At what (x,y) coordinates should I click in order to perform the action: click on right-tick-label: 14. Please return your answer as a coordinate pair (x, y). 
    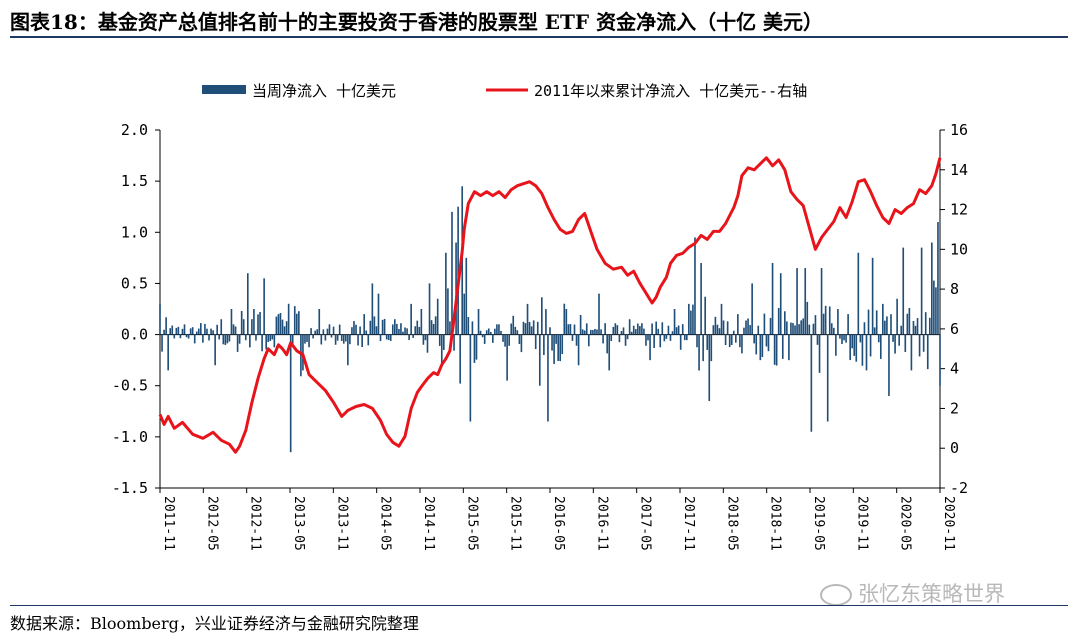
    Looking at the image, I should click on (959, 170).